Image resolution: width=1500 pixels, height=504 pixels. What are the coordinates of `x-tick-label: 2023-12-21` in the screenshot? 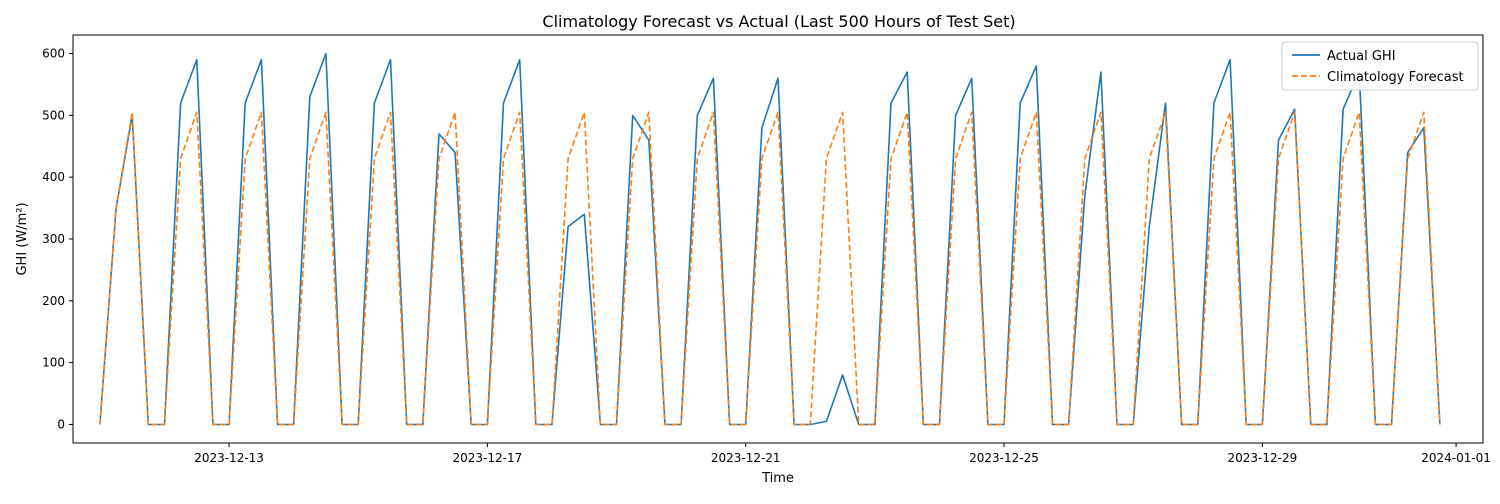 It's located at (746, 458).